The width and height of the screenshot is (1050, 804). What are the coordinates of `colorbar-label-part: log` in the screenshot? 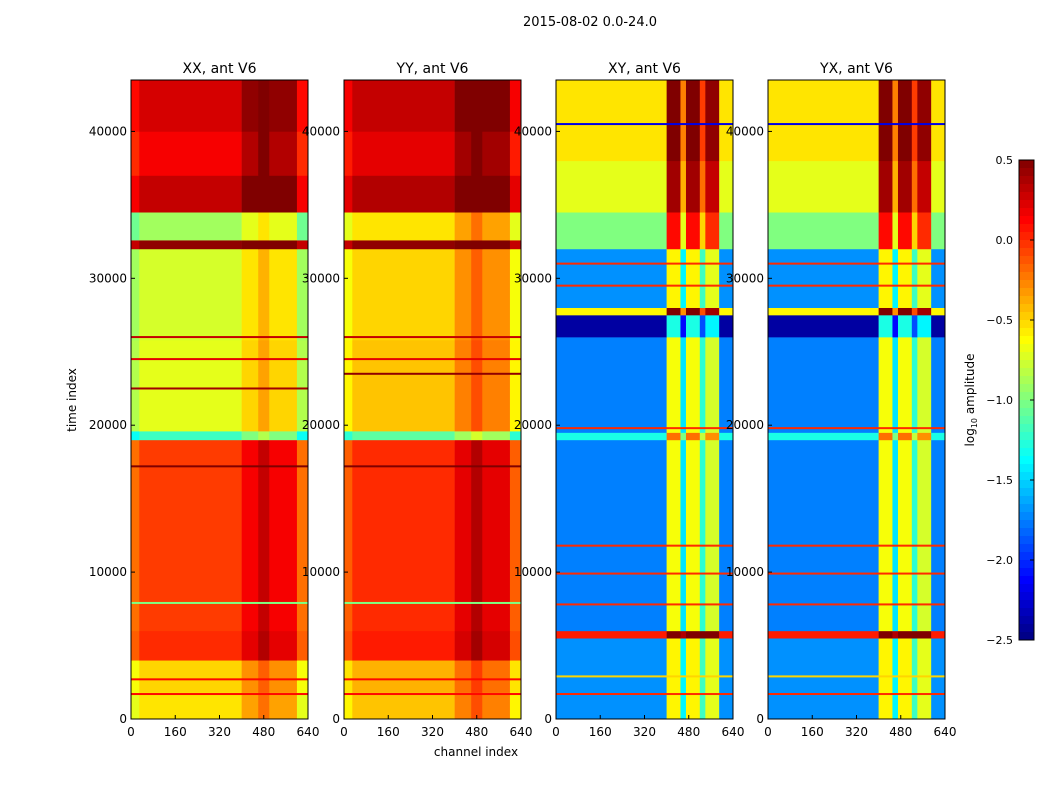 It's located at (970, 437).